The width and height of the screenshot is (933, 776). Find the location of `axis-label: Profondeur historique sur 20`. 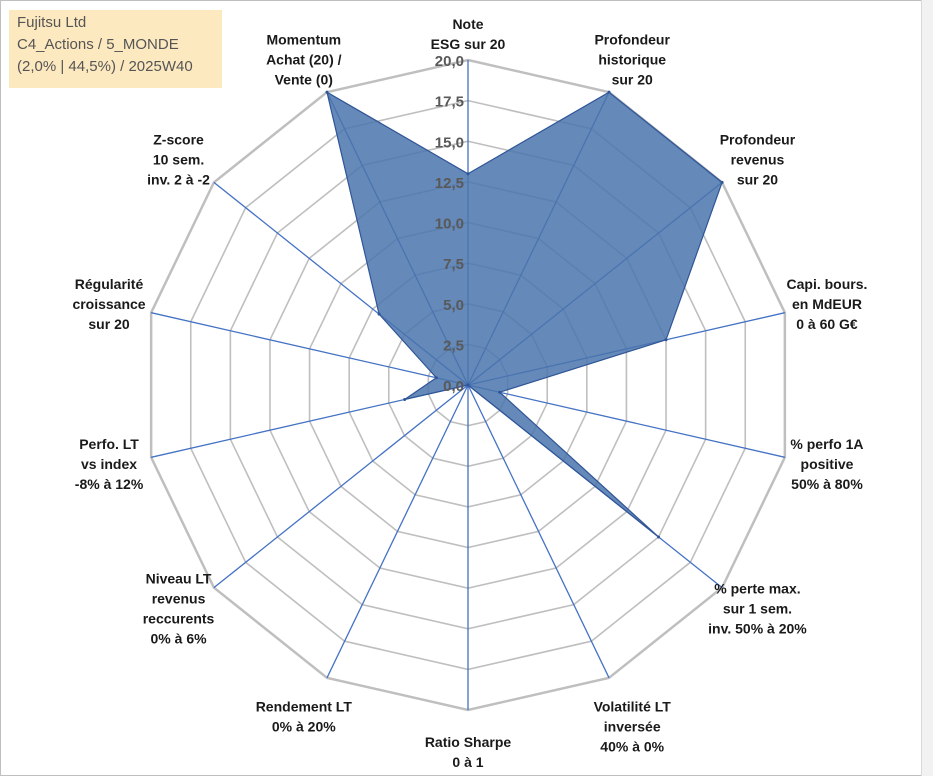

axis-label: Profondeur historique sur 20 is located at coordinates (632, 60).